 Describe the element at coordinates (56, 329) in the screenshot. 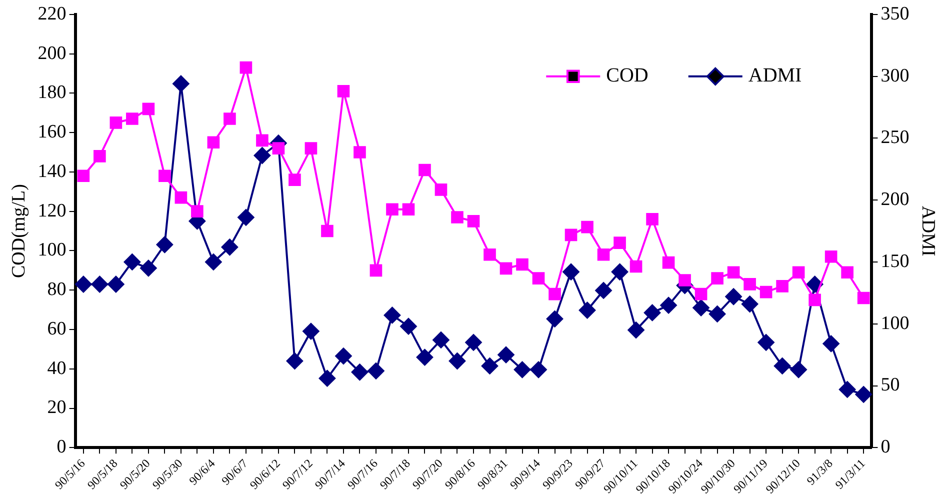

I see `y-tick-label: 60` at that location.